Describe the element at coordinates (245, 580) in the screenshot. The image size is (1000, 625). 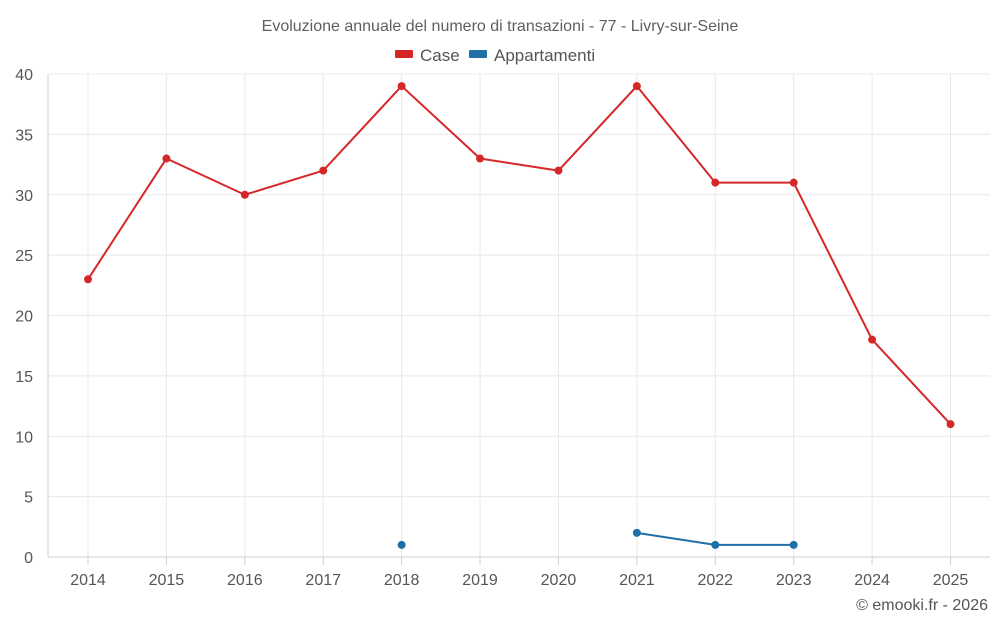
I see `x-tick-label: 2016` at that location.